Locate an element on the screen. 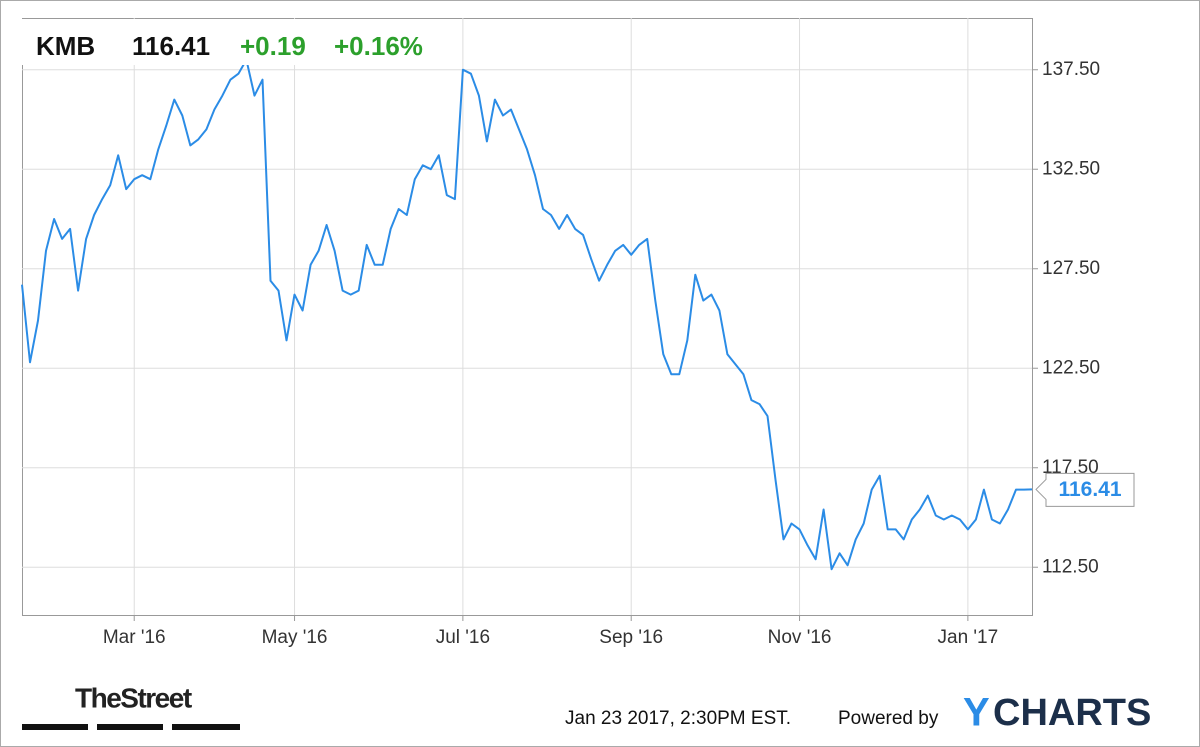 The height and width of the screenshot is (747, 1200). x-tick-label: Sep '16 is located at coordinates (631, 637).